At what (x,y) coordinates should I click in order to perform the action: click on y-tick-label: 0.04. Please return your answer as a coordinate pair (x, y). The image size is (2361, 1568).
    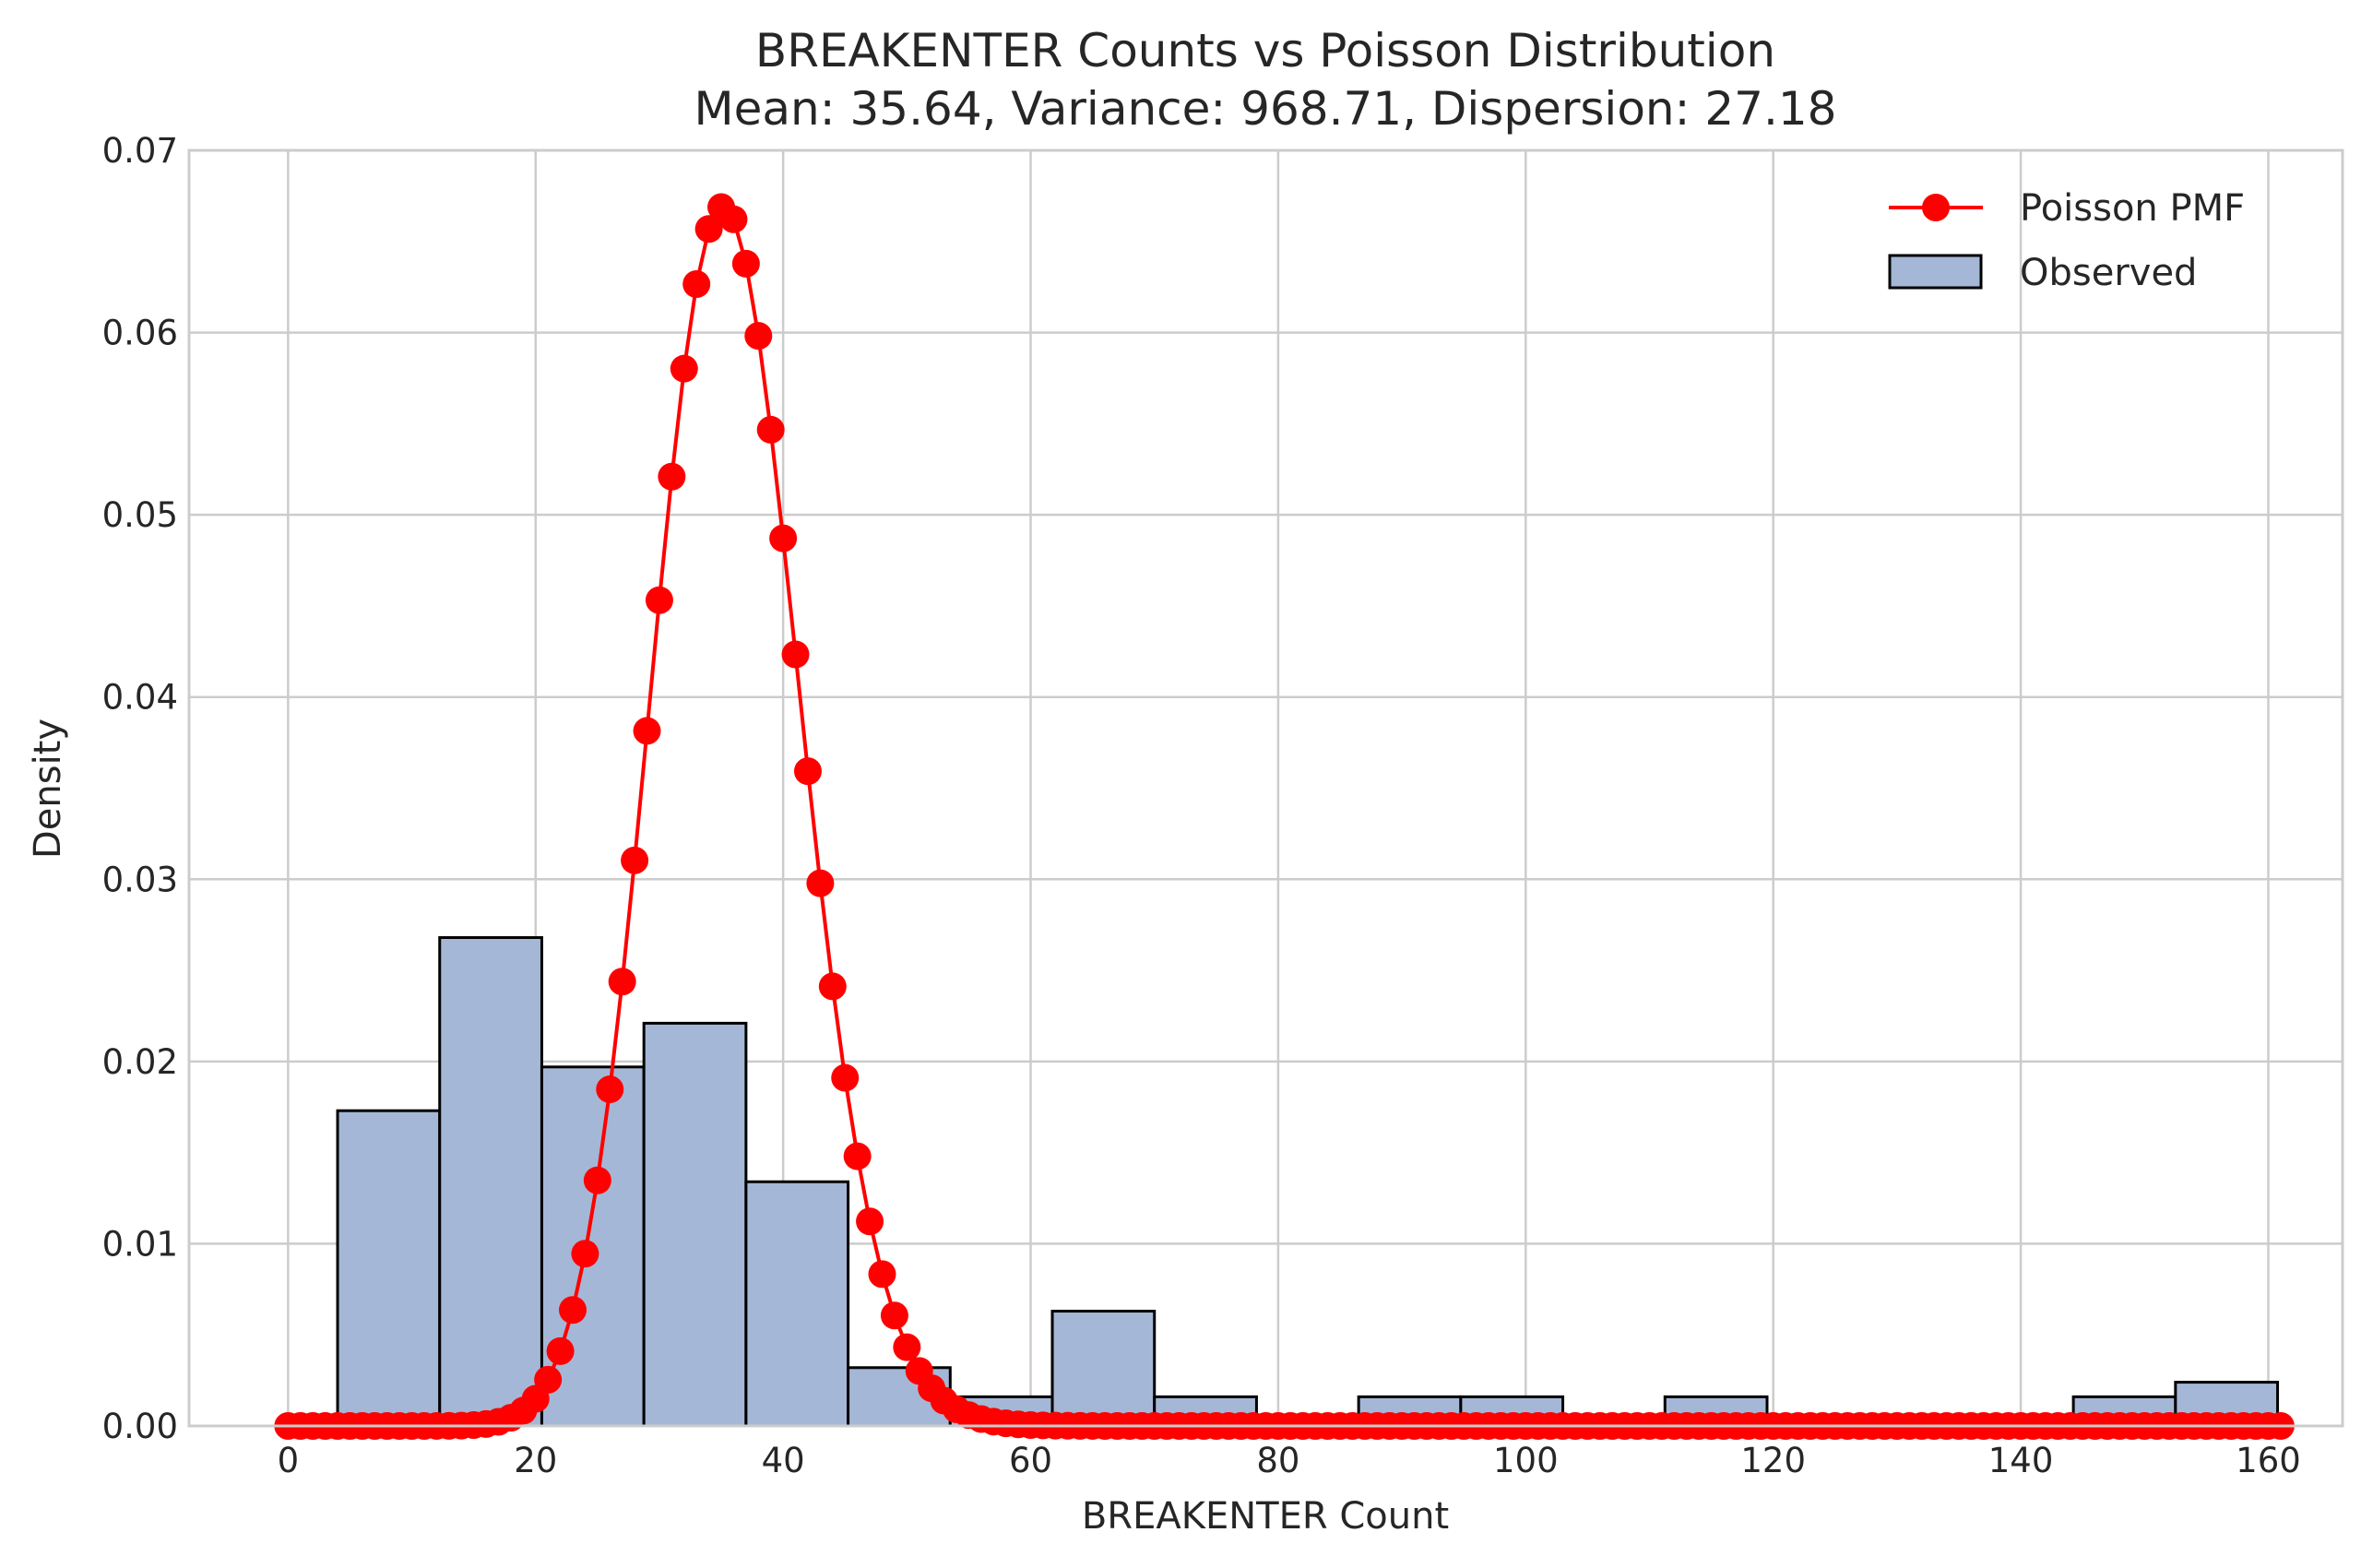
    Looking at the image, I should click on (140, 698).